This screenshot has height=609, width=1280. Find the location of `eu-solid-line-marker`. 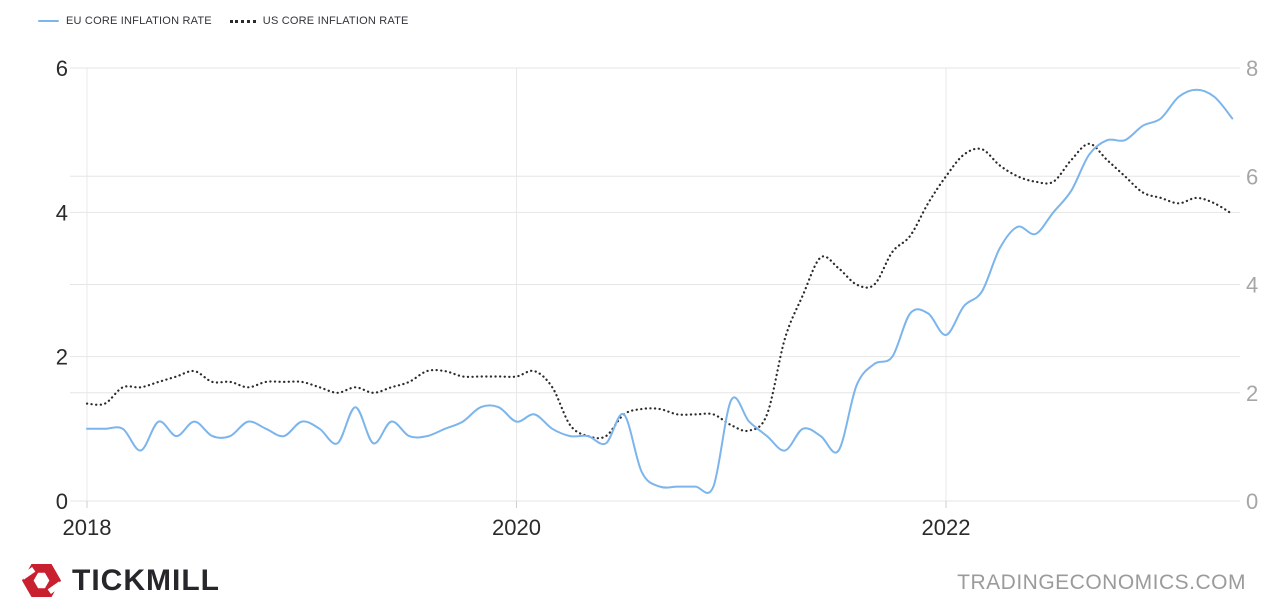

eu-solid-line-marker is located at coordinates (48, 21).